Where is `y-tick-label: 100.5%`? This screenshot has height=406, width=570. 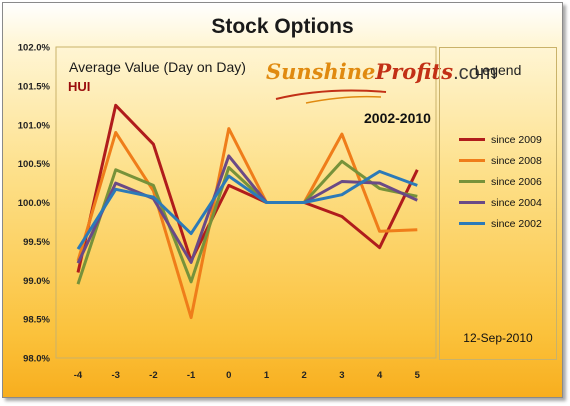
y-tick-label: 100.5% is located at coordinates (34, 164).